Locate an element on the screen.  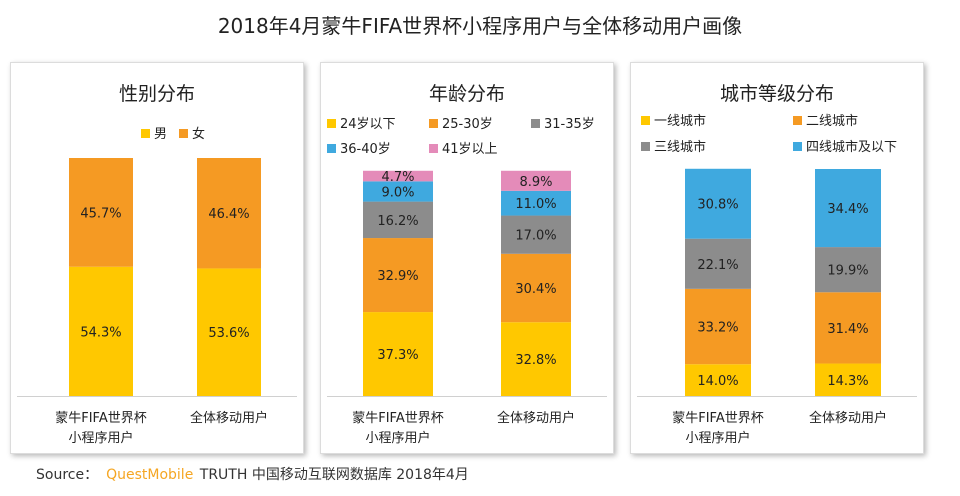
city-tier-data-label-0-2: 22.1% is located at coordinates (717, 265).